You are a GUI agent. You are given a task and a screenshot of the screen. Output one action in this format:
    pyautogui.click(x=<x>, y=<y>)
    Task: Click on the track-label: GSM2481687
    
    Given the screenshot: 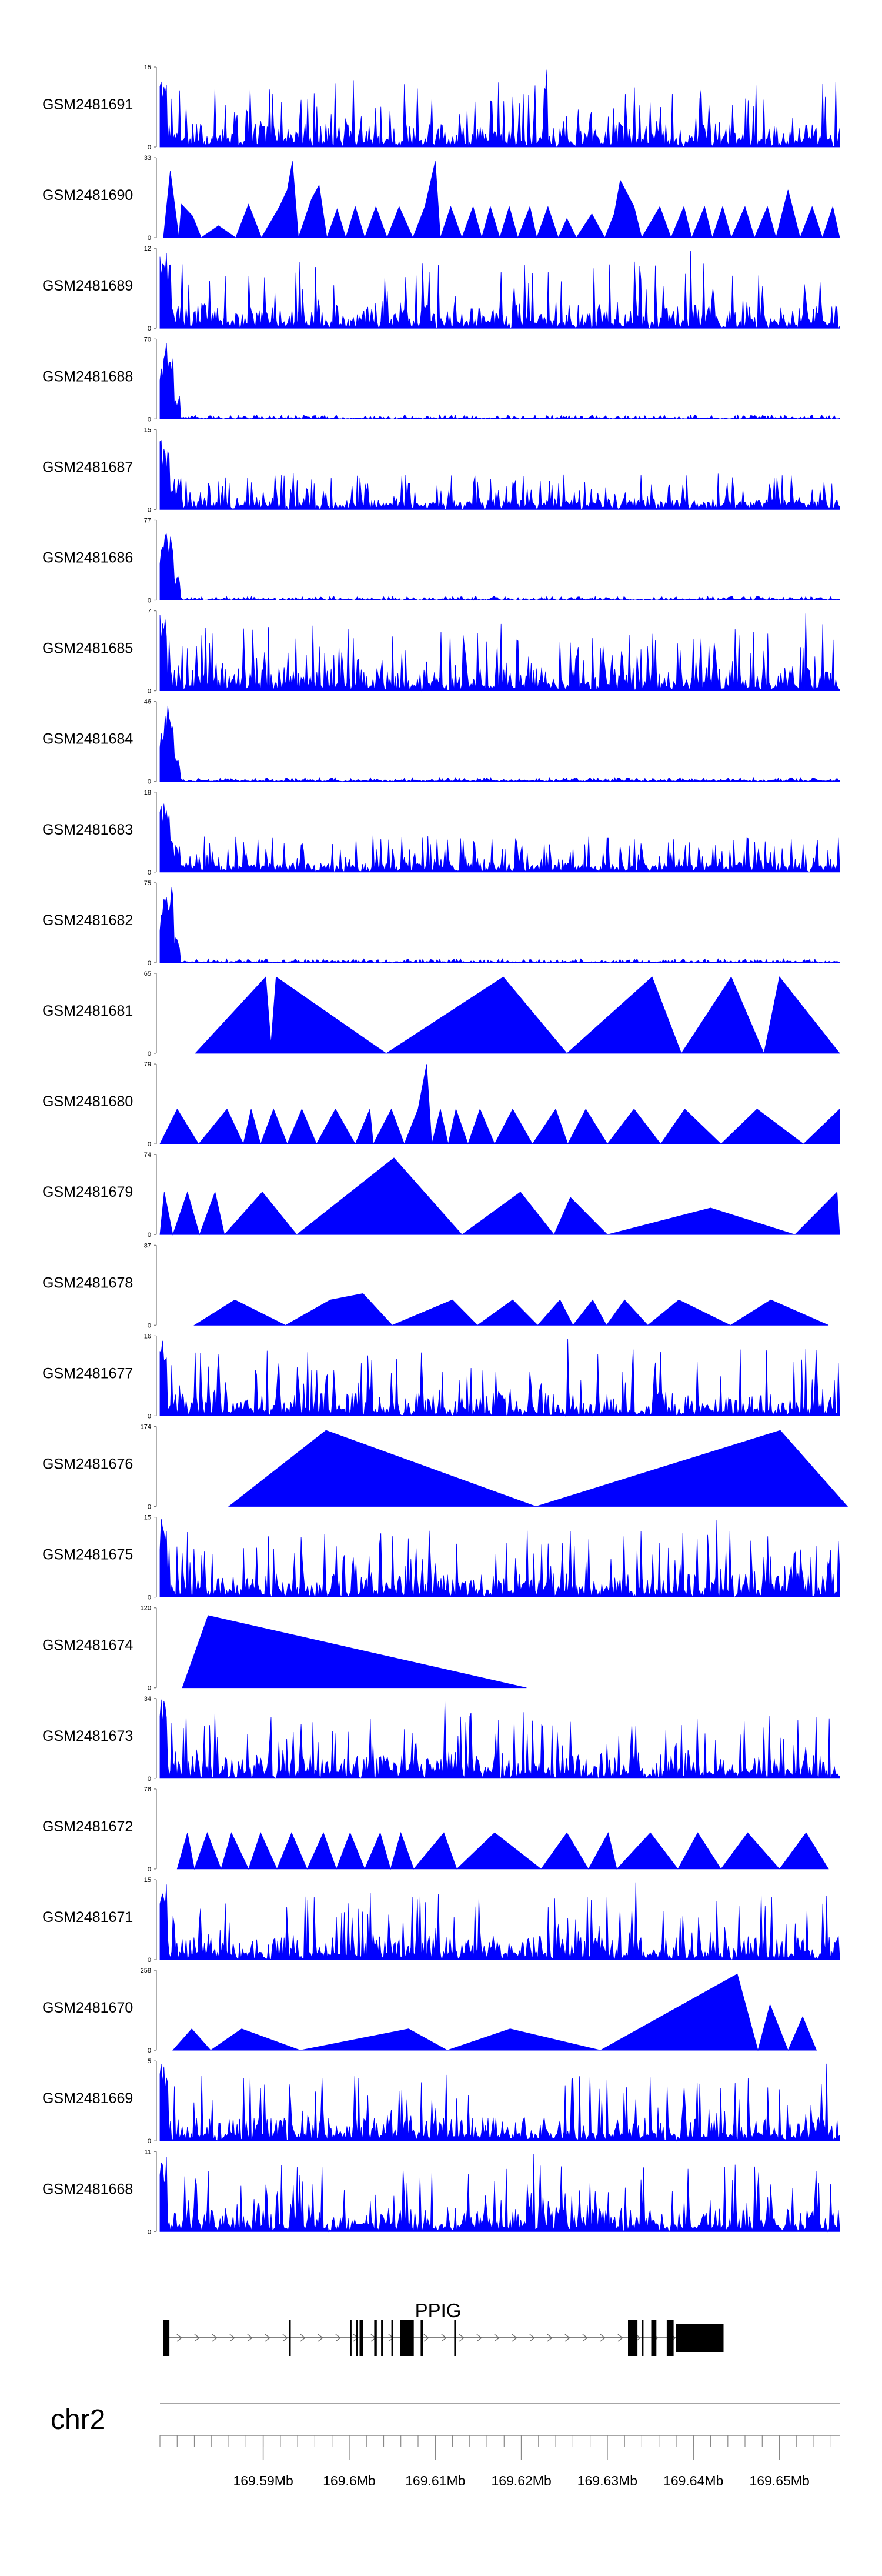 What is the action you would take?
    pyautogui.click(x=87, y=467)
    